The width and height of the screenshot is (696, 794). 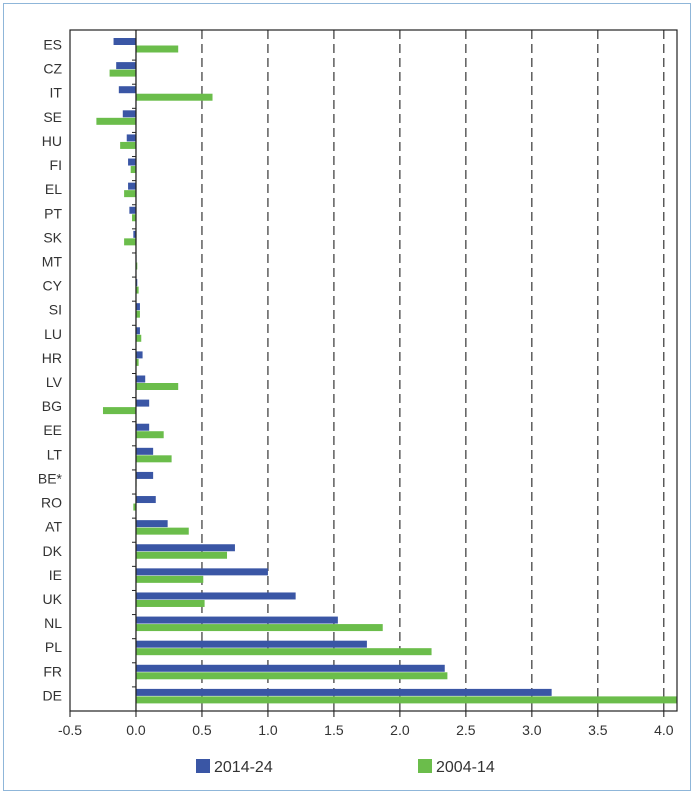 I want to click on x-tick-label: 0.5, so click(x=202, y=730).